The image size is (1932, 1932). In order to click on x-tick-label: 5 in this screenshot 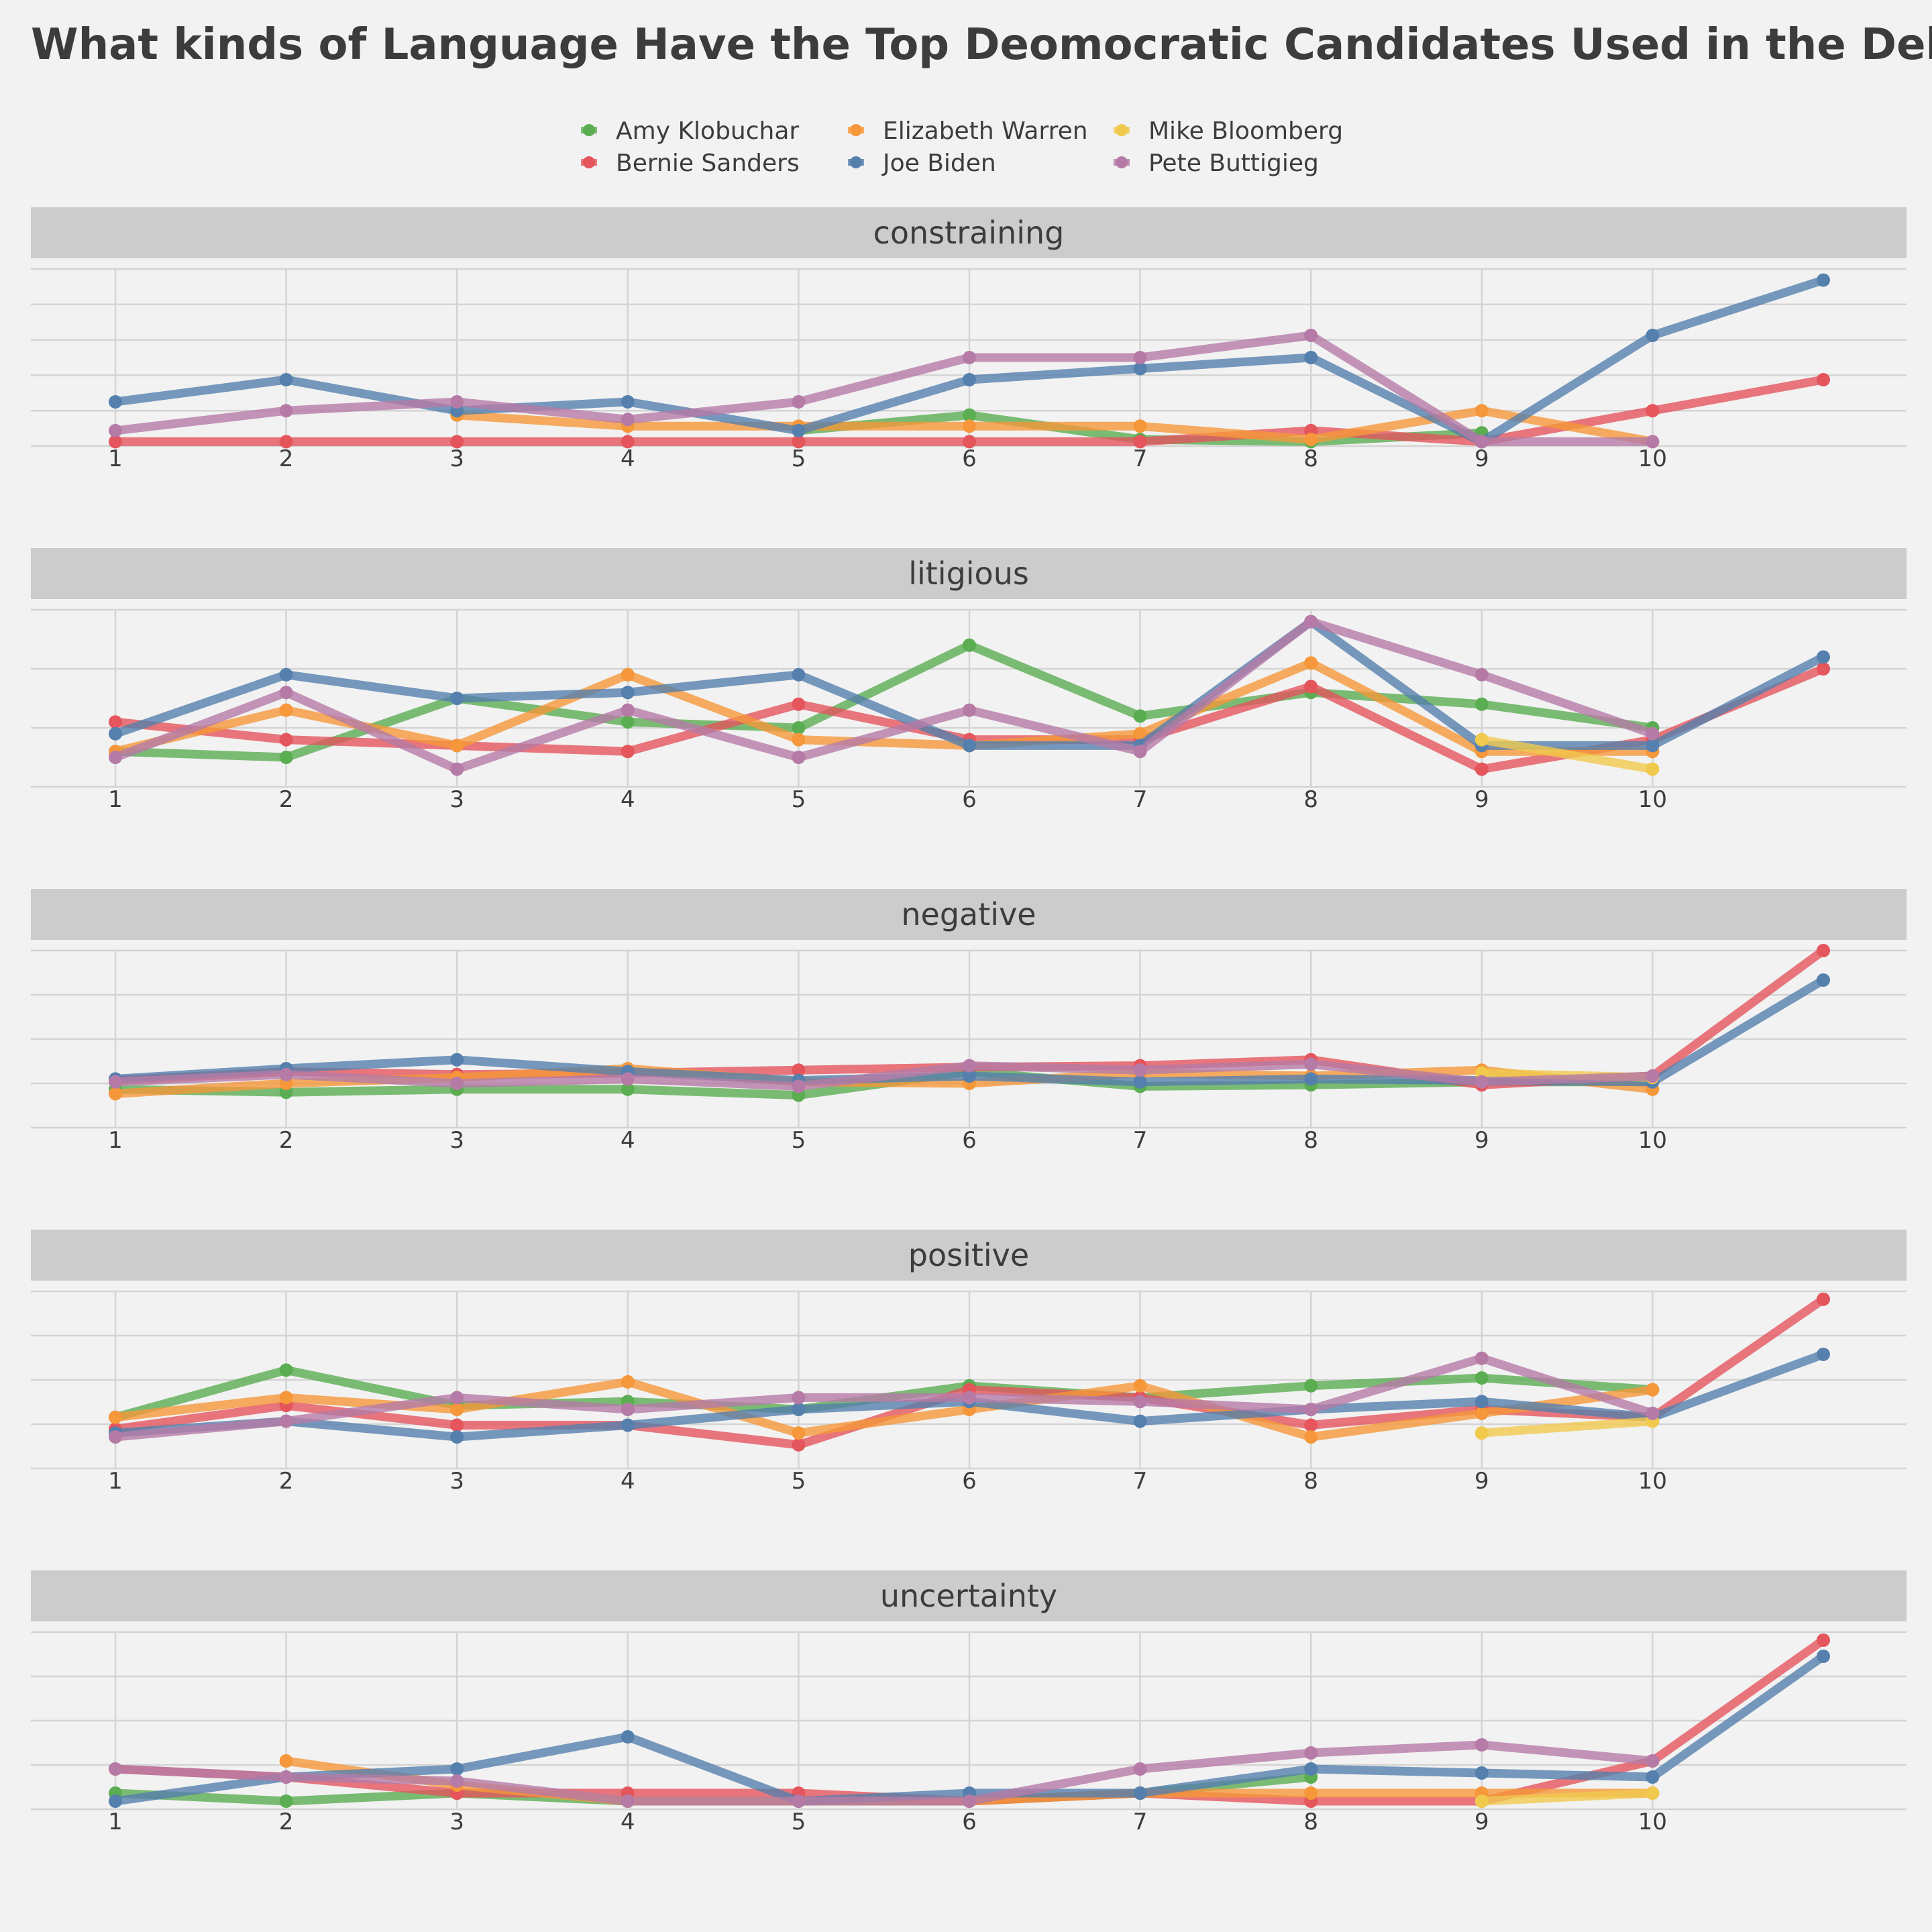, I will do `click(799, 1481)`.